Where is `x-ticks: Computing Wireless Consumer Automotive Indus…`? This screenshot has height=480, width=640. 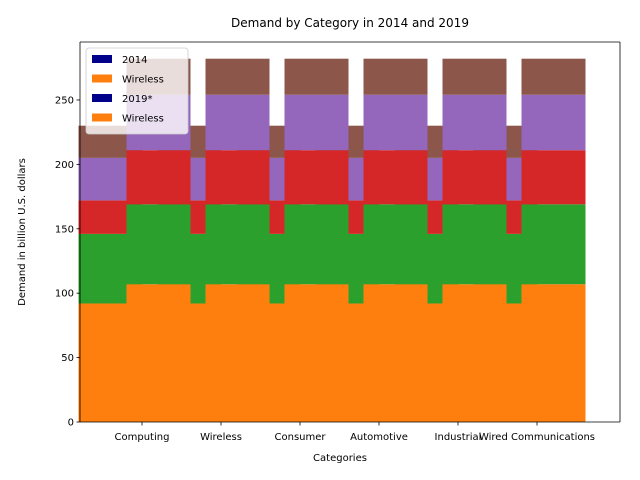
x-ticks: Computing Wireless Consumer Automotive Indus… is located at coordinates (355, 432).